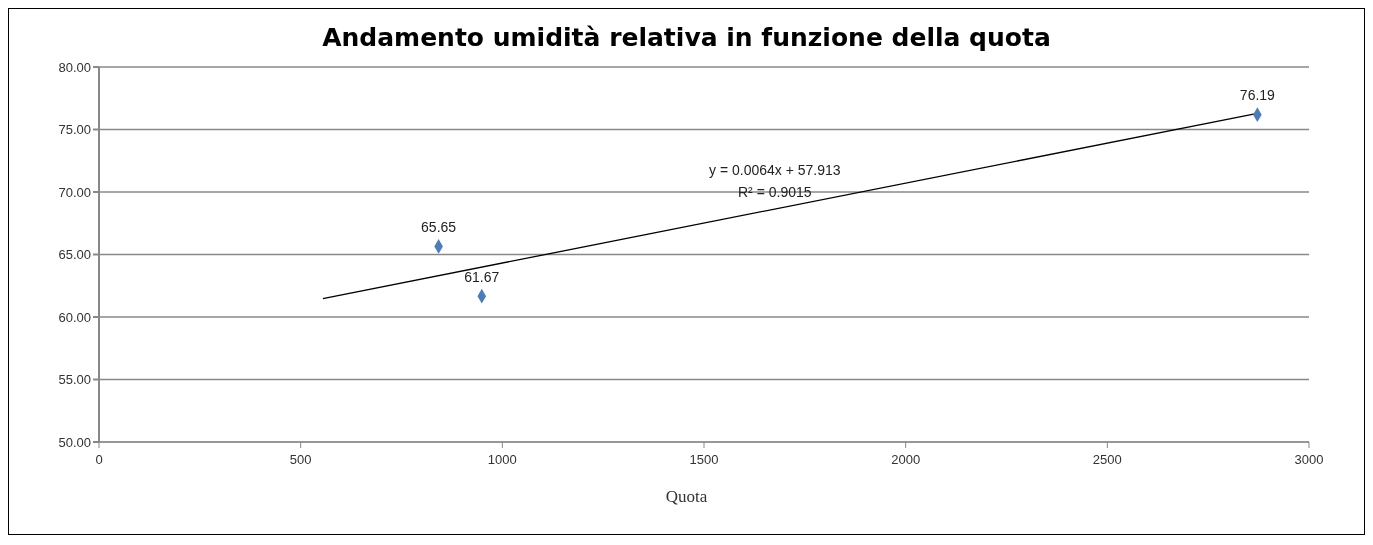  I want to click on y-tick-label: 65.00, so click(74, 255).